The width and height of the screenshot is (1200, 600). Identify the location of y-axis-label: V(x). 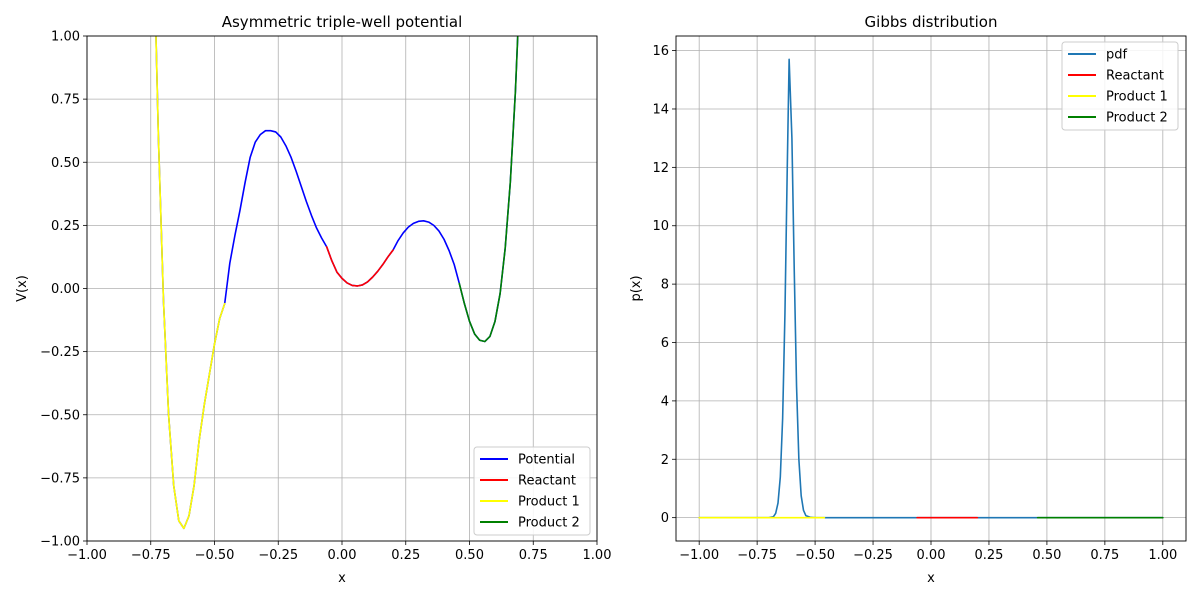
(22, 288).